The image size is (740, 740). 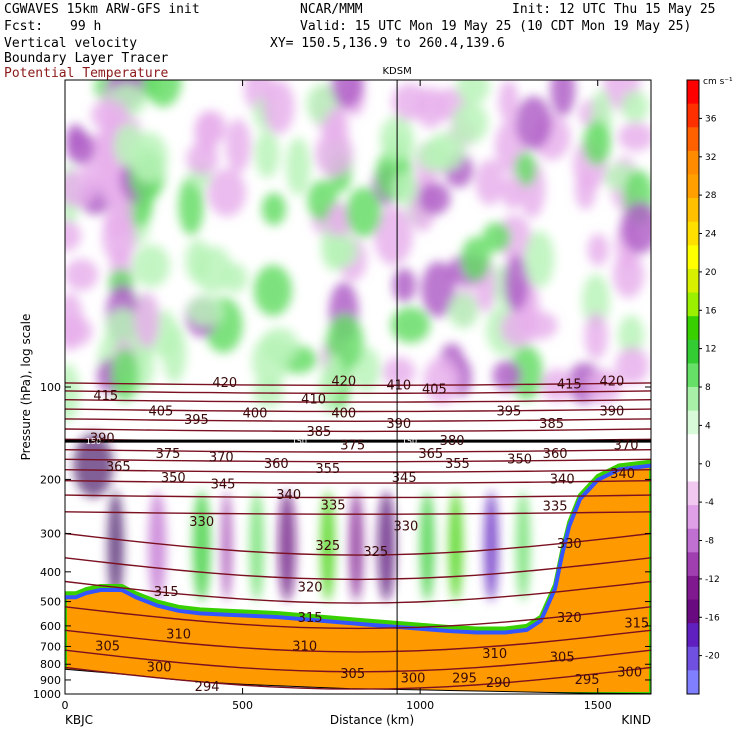 I want to click on colorbar-tick-label: -20, so click(x=712, y=657).